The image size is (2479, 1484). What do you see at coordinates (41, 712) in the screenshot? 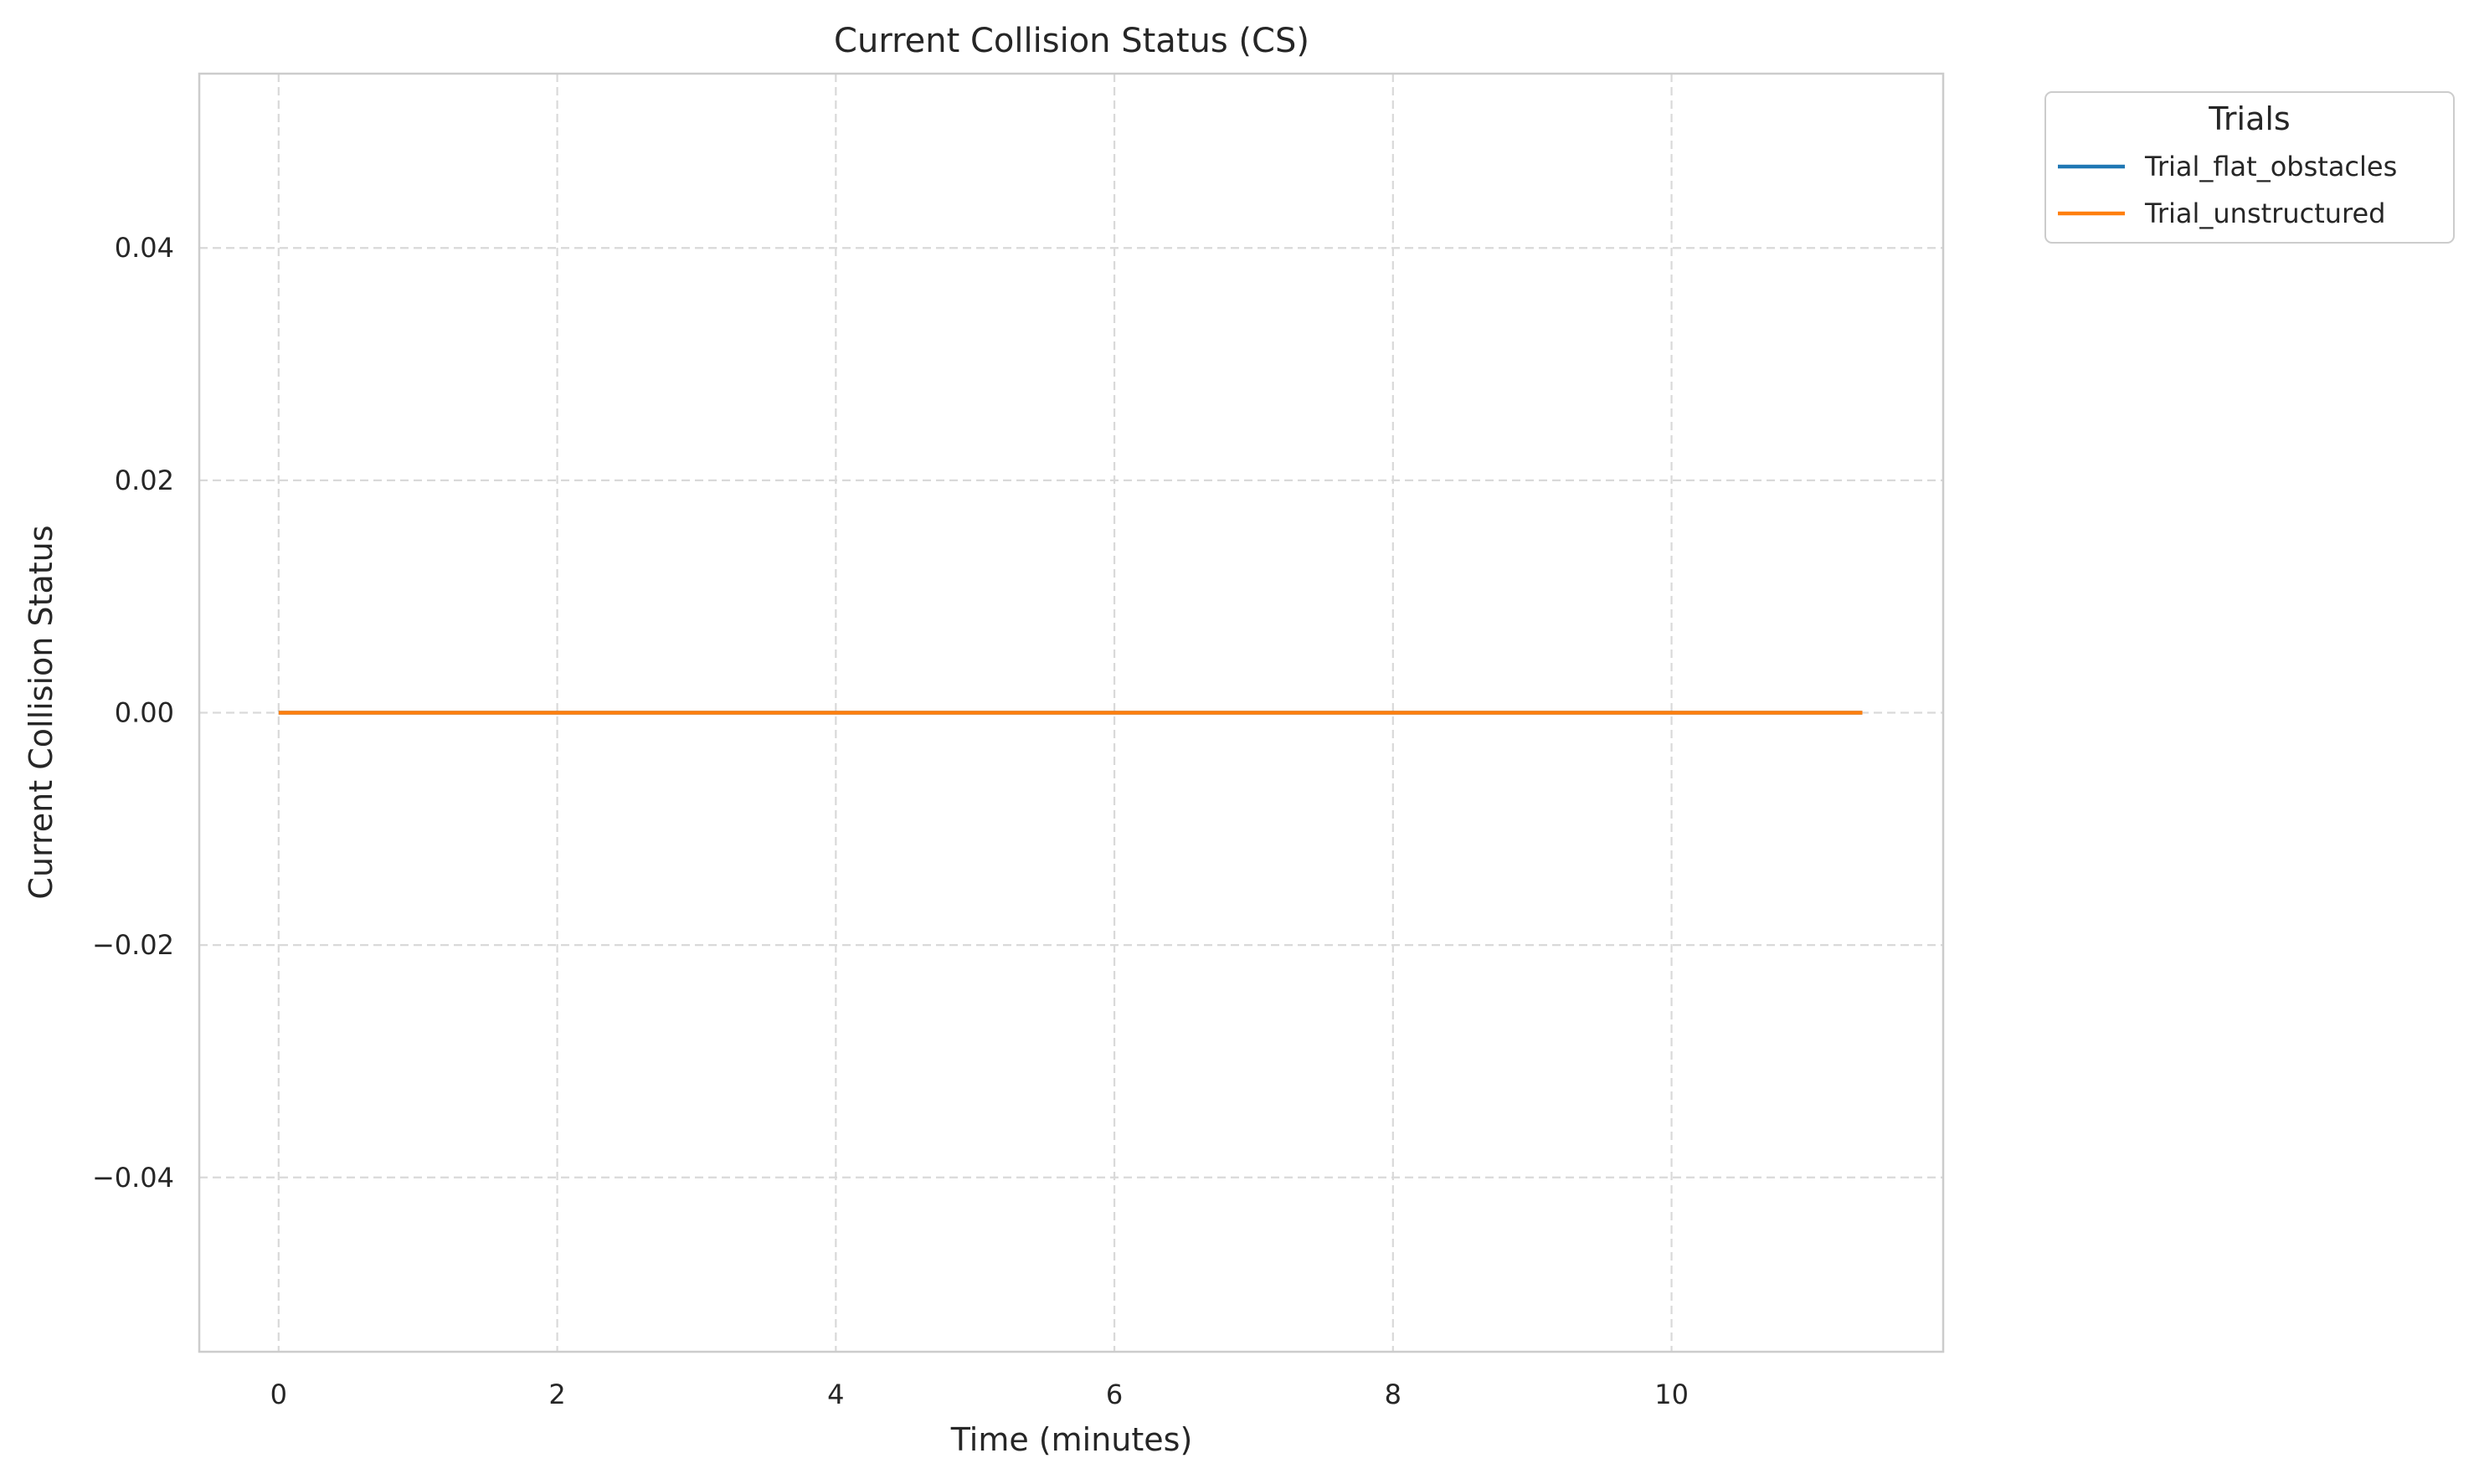
I see `y-axis-label: Current Collision Status` at bounding box center [41, 712].